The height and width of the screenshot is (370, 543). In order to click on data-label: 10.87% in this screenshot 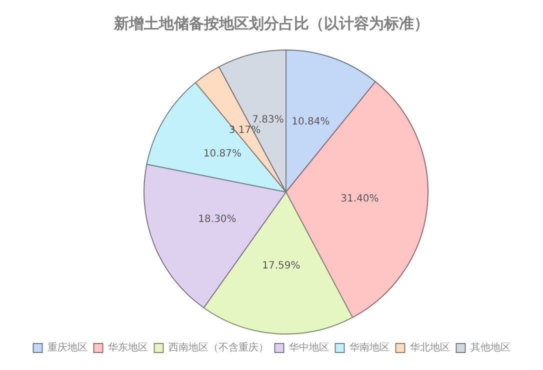, I will do `click(222, 154)`.